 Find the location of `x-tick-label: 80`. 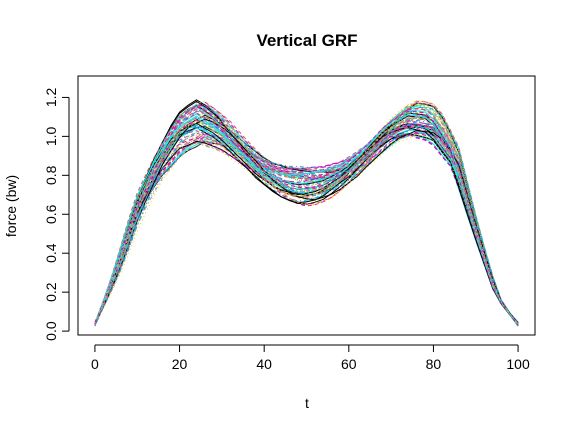

x-tick-label: 80 is located at coordinates (434, 364).